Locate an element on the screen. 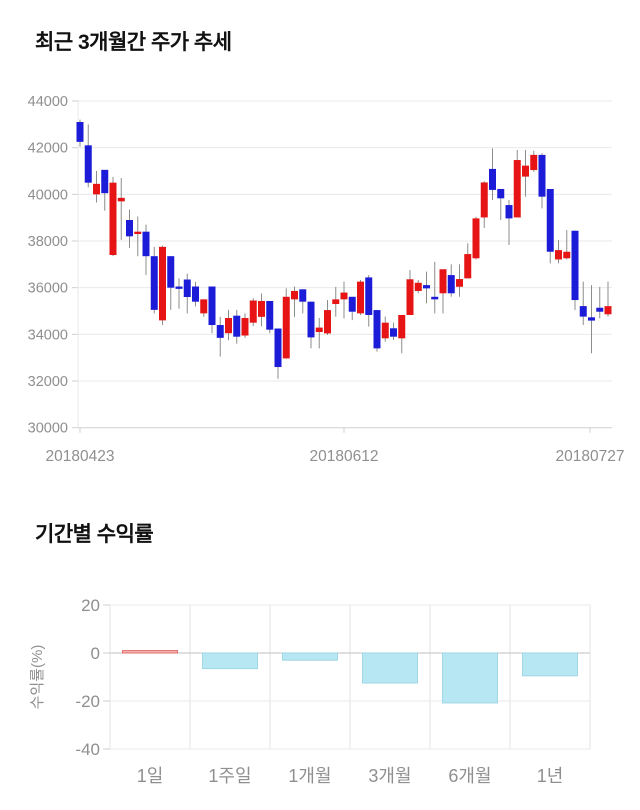  returns-x-category-label: 1일 is located at coordinates (150, 776).